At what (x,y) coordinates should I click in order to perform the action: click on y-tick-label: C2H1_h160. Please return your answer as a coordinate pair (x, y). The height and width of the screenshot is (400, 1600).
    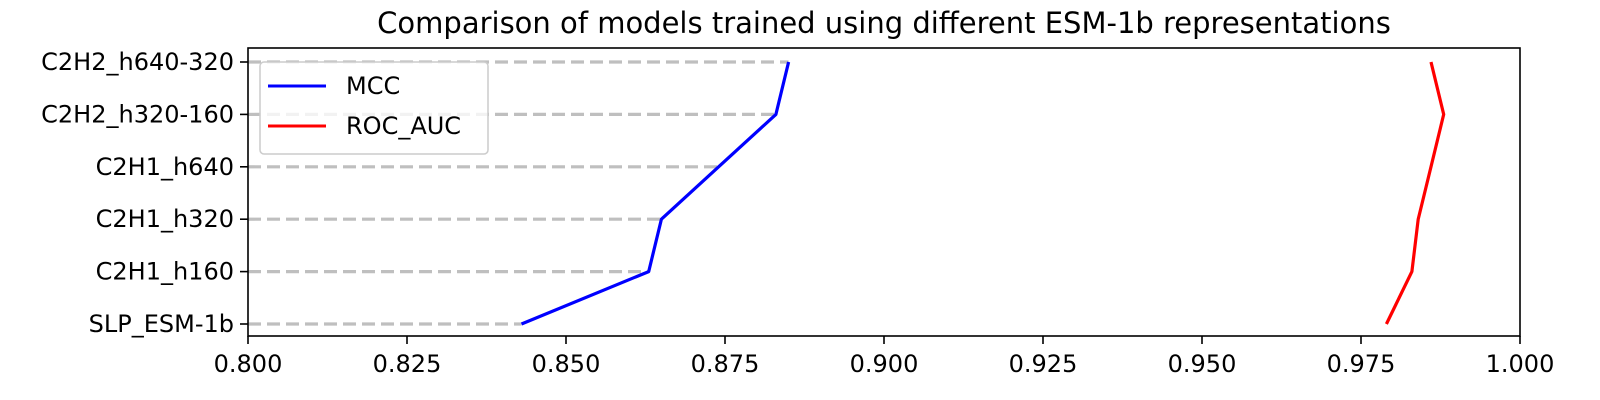
    Looking at the image, I should click on (165, 272).